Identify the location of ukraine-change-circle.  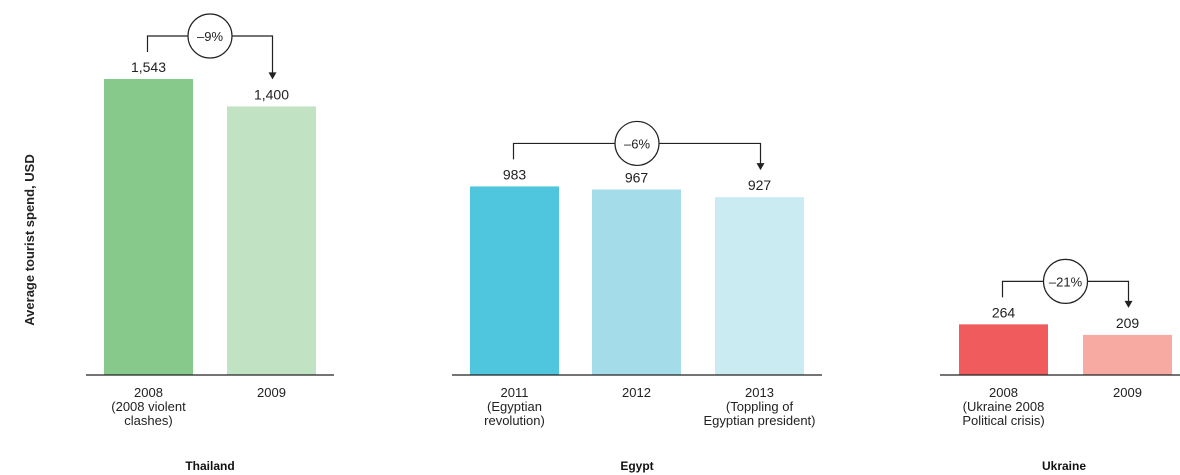
(1065, 281).